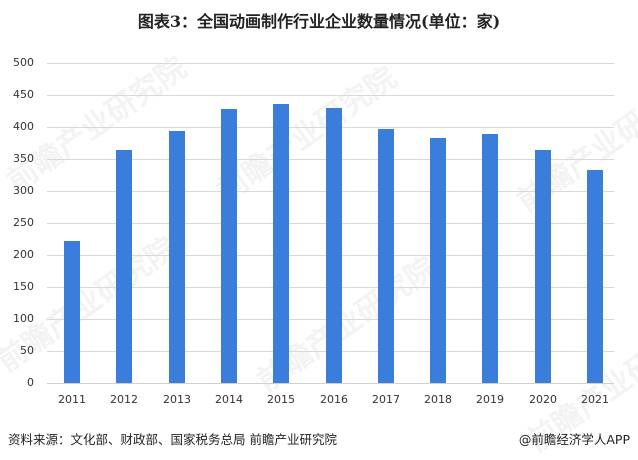  I want to click on bar-2013, so click(177, 257).